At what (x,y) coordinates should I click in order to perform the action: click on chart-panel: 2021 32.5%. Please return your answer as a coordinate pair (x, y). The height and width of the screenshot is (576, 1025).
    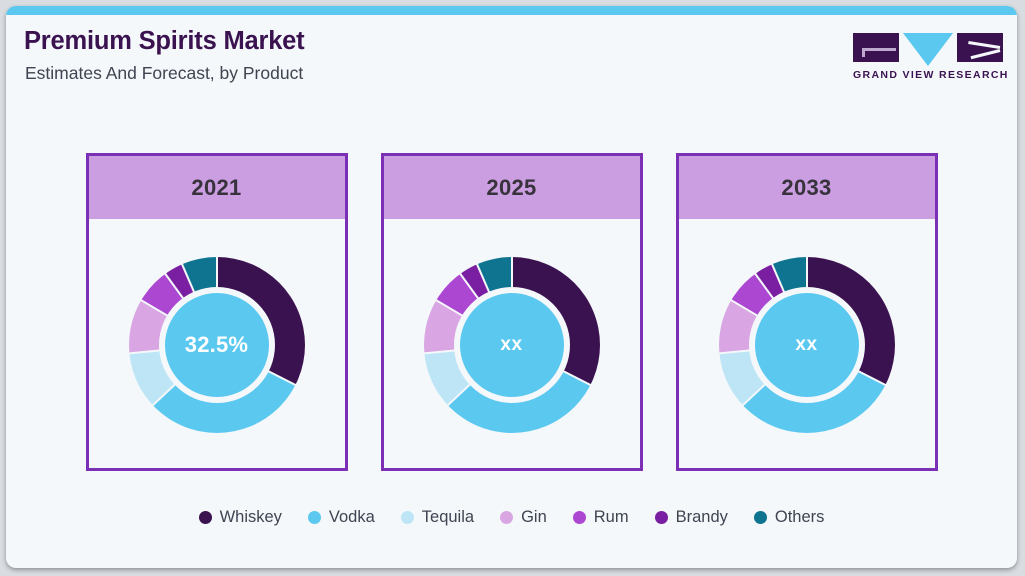
    Looking at the image, I should click on (216, 312).